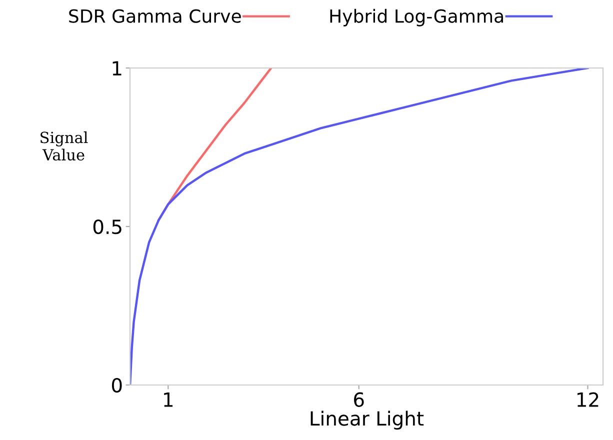 The image size is (613, 440). What do you see at coordinates (107, 226) in the screenshot?
I see `y-tick-label: 0.5` at bounding box center [107, 226].